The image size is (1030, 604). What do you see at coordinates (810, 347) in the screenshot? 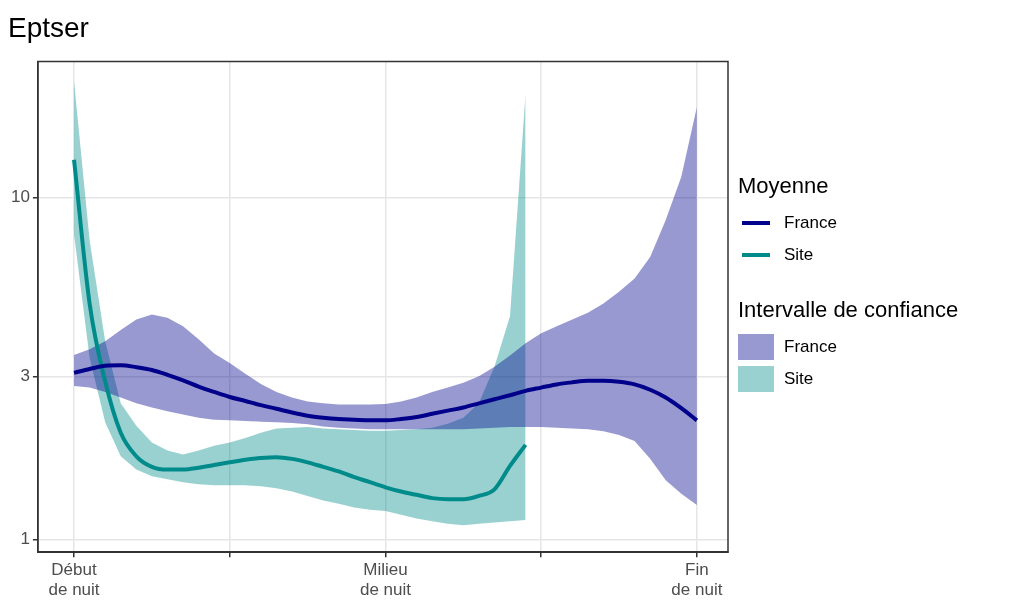
I see `legend-label: France` at bounding box center [810, 347].